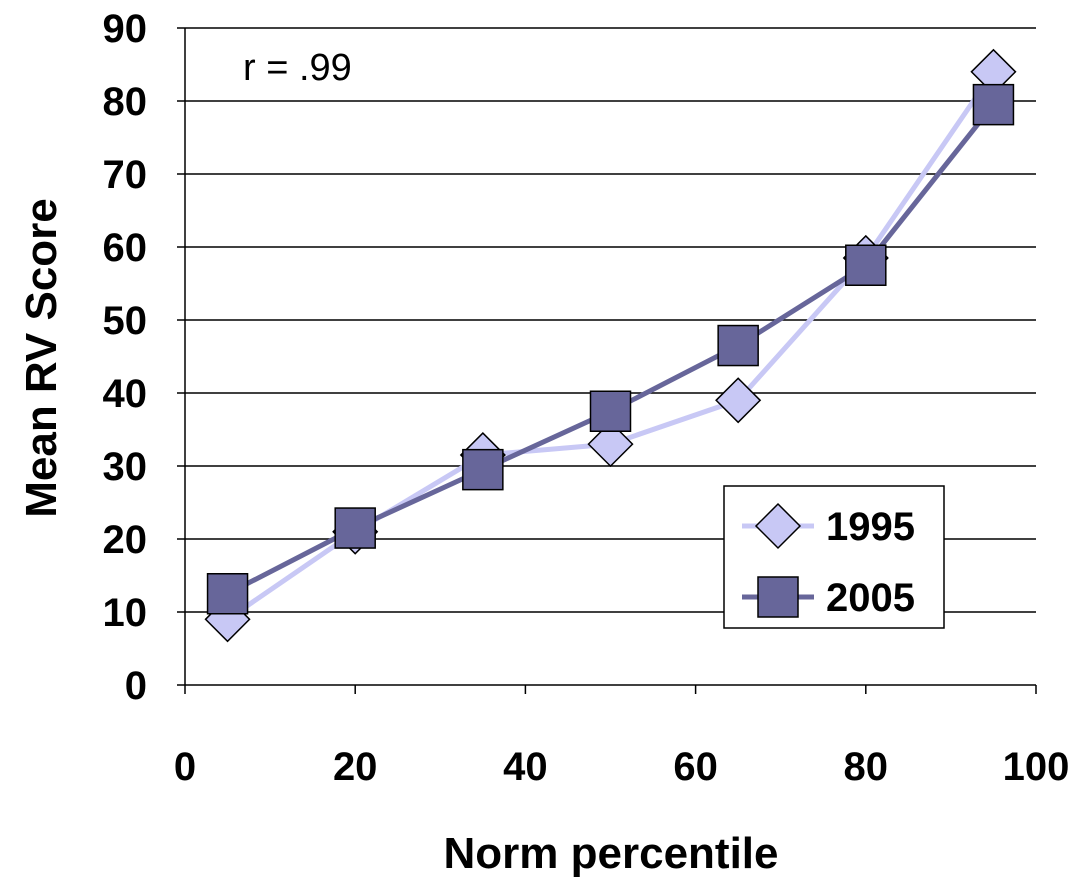 This screenshot has width=1081, height=878. Describe the element at coordinates (1036, 767) in the screenshot. I see `x-tick-label-100: 100` at that location.